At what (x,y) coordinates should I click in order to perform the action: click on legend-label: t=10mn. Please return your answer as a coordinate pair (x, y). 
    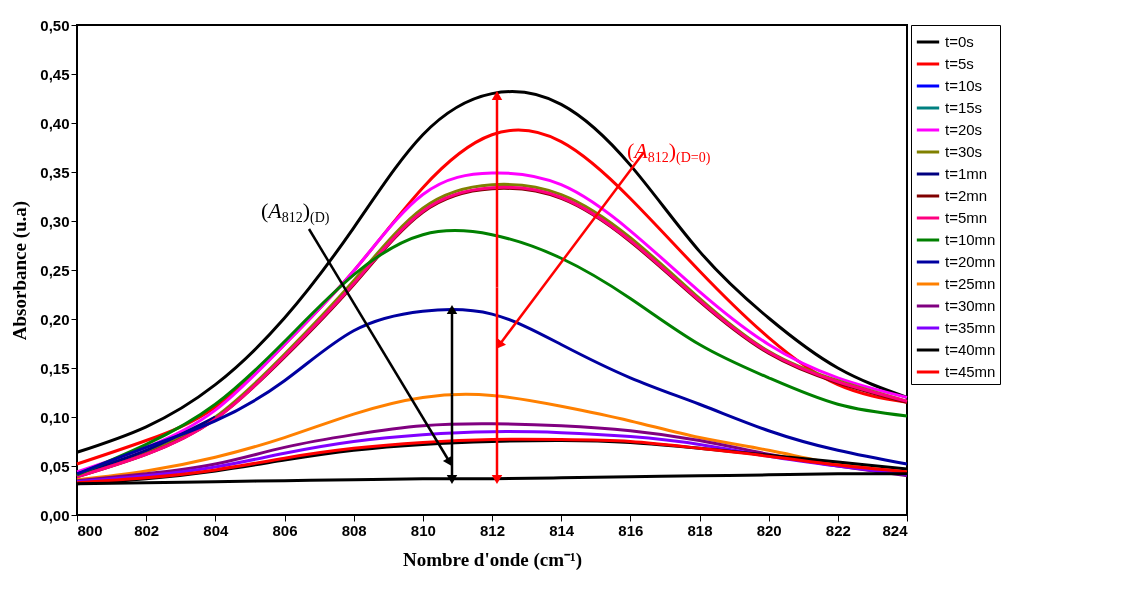
    Looking at the image, I should click on (970, 239).